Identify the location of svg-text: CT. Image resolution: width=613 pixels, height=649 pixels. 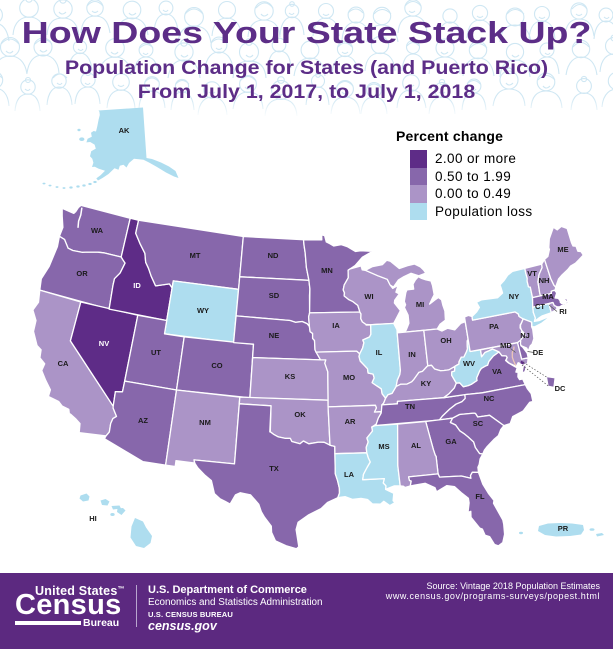
(540, 306).